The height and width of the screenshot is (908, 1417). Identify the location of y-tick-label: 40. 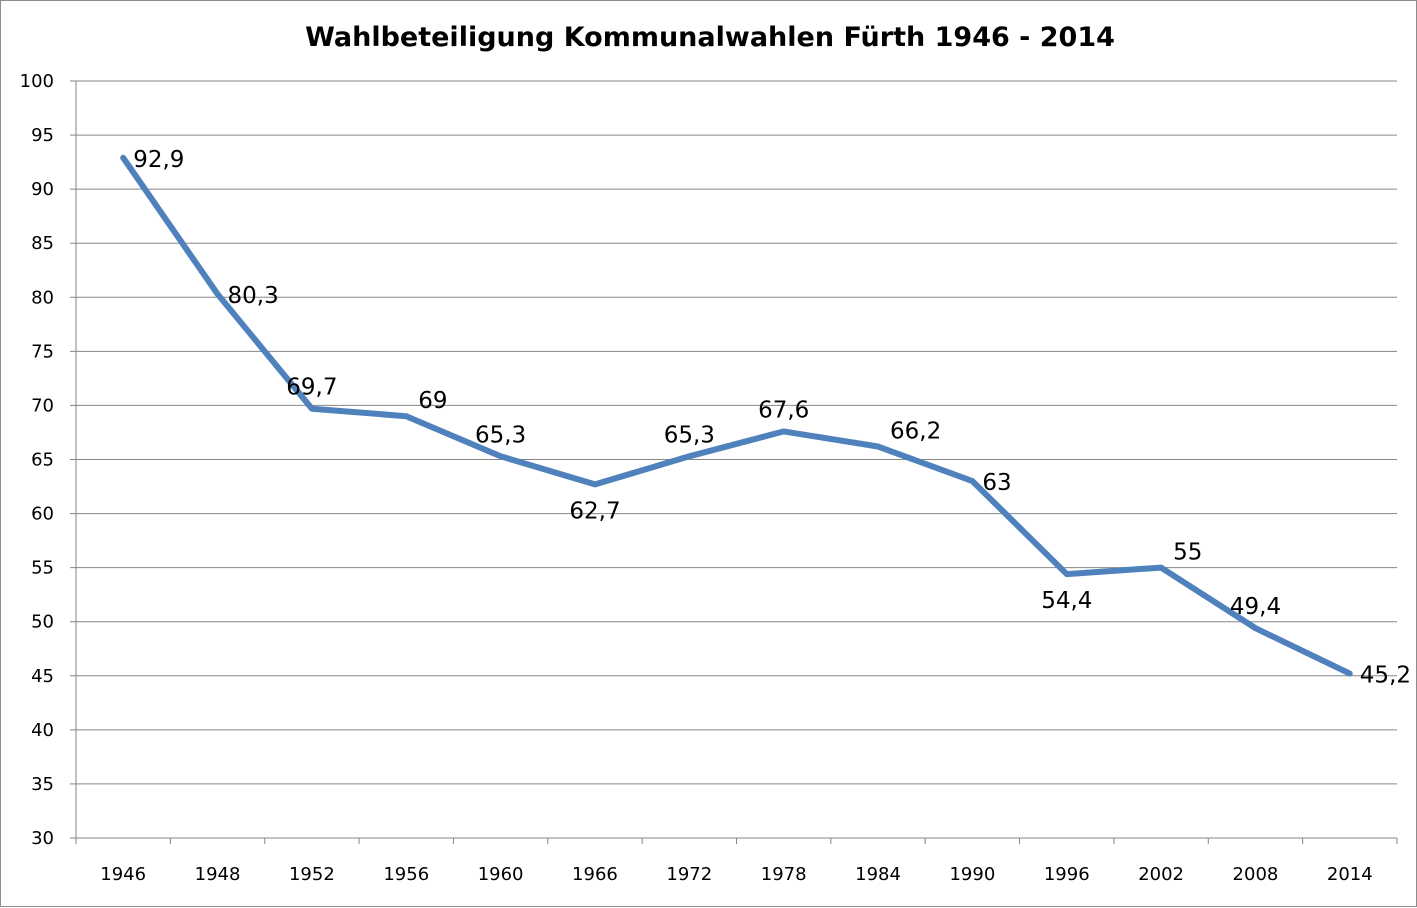
(42, 730).